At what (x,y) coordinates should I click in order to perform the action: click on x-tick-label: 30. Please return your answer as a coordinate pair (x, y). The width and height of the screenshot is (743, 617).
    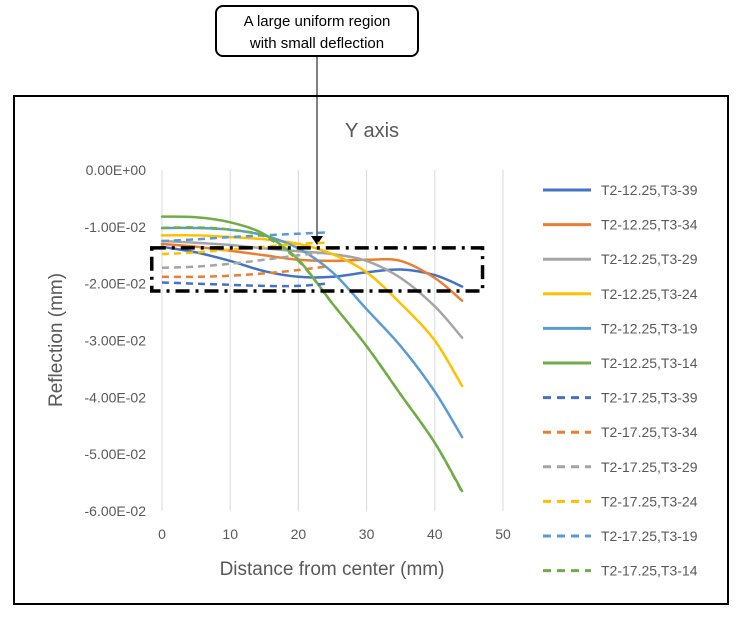
    Looking at the image, I should click on (367, 534).